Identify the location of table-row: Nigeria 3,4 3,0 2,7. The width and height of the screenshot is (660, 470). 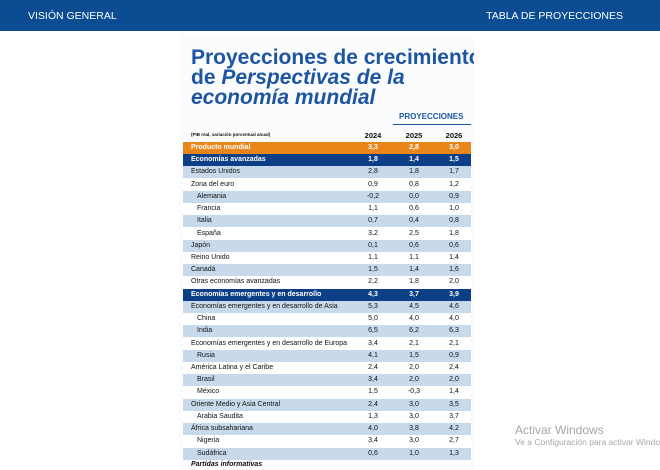
(327, 442).